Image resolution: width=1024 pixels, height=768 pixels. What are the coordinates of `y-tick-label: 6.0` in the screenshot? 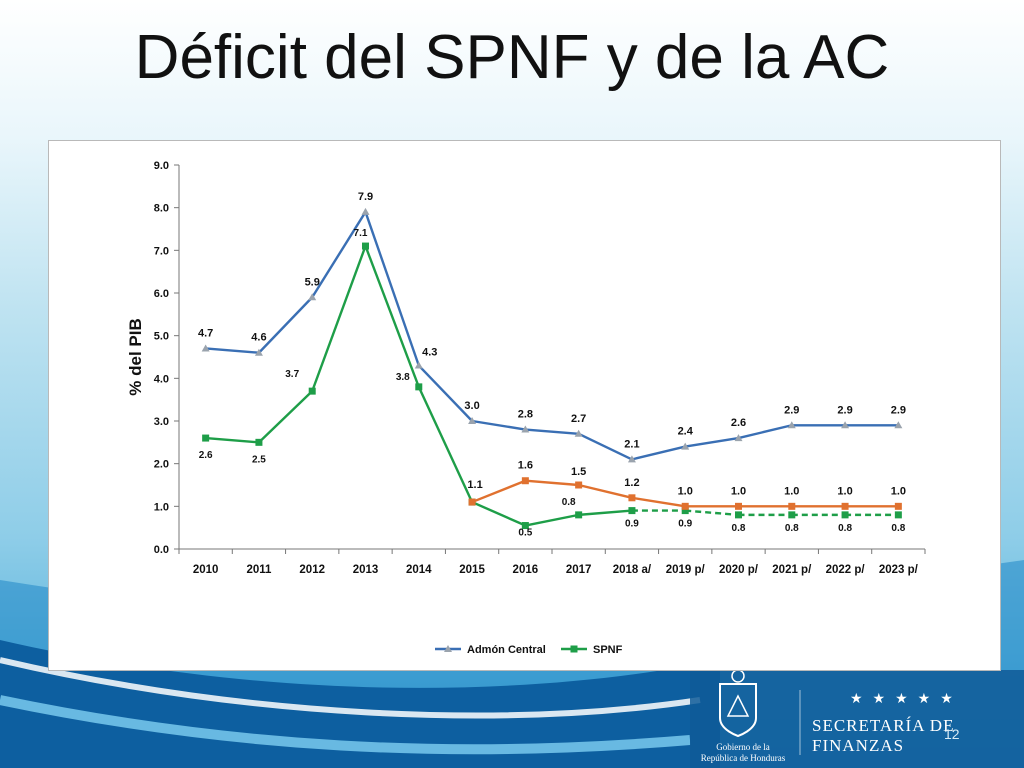 It's located at (161, 294).